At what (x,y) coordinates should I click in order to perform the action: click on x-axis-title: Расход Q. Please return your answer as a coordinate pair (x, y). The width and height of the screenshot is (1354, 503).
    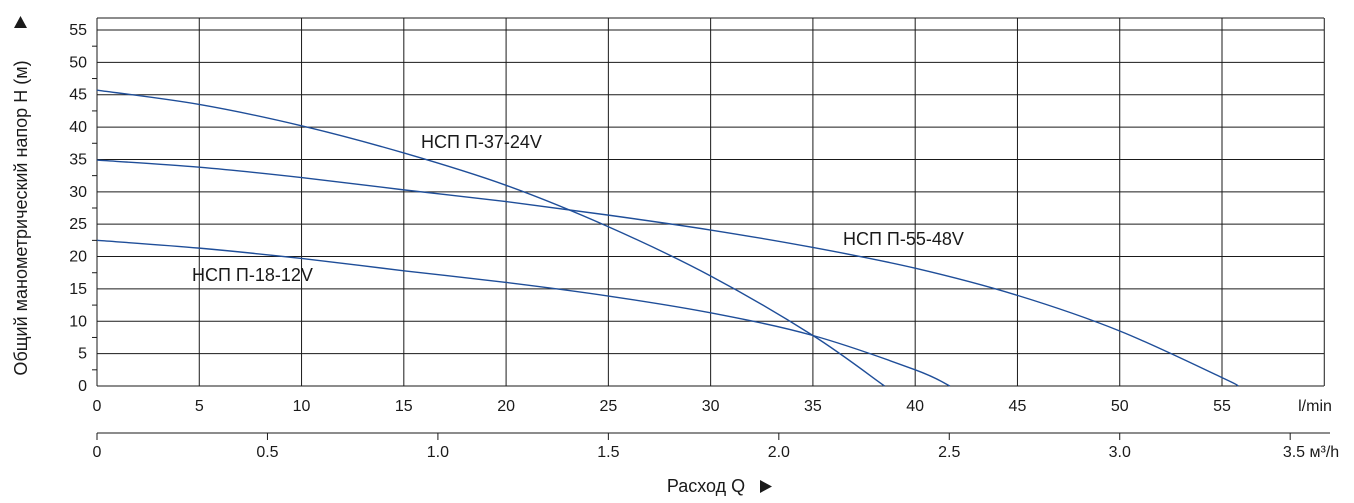
    Looking at the image, I should click on (706, 486).